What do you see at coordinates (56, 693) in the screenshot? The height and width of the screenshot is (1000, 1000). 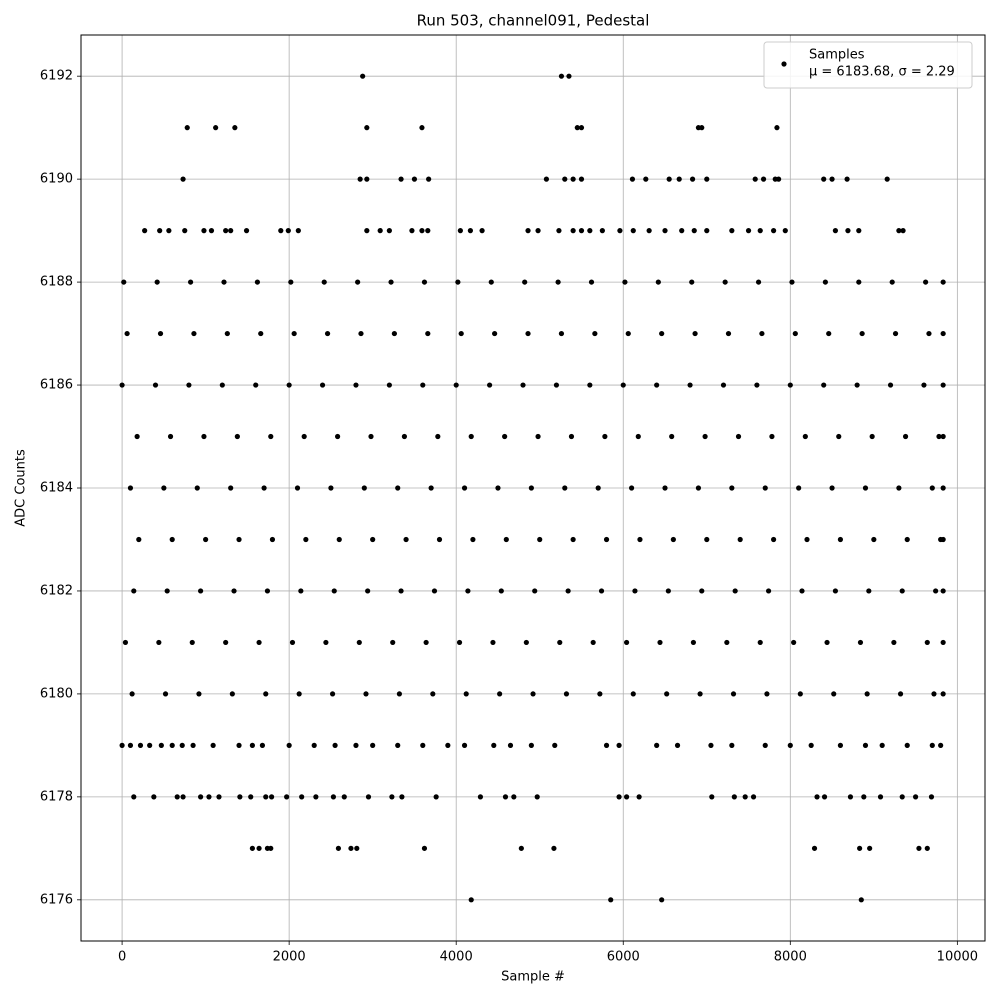 I see `y-tick-label: 6180` at bounding box center [56, 693].